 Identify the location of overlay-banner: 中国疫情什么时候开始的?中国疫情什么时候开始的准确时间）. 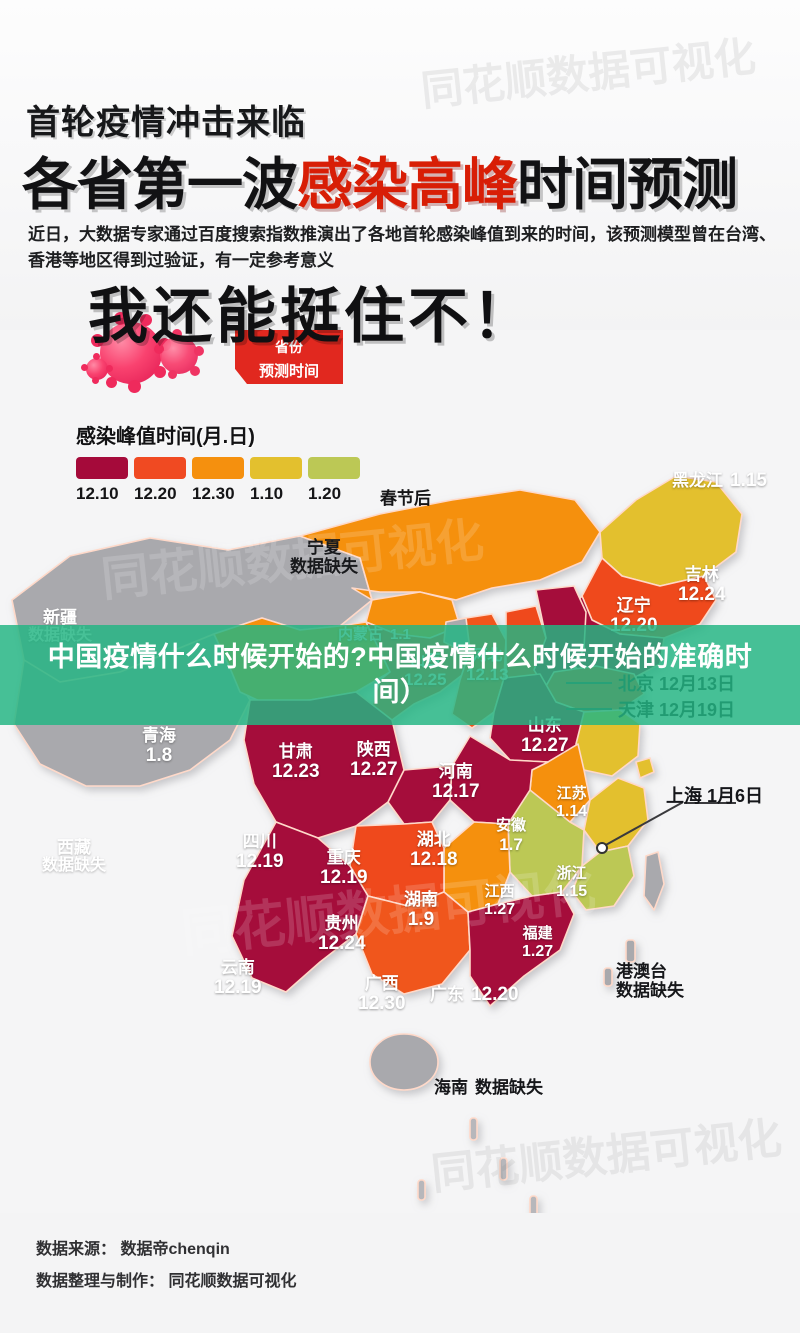
(400, 675).